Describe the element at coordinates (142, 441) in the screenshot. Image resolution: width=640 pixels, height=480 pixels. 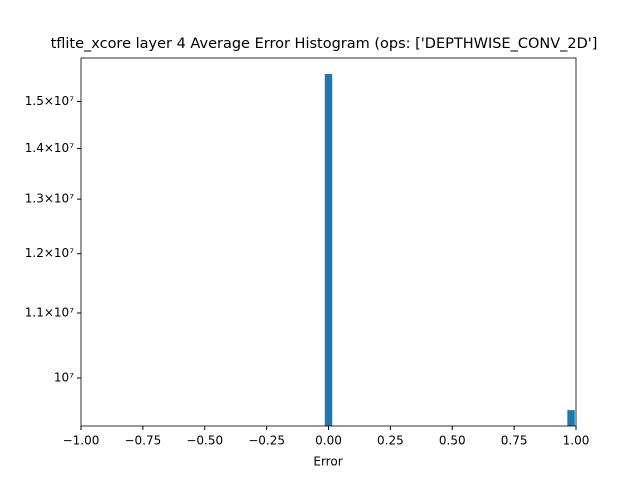
I see `x-tick-label: −0.75` at that location.